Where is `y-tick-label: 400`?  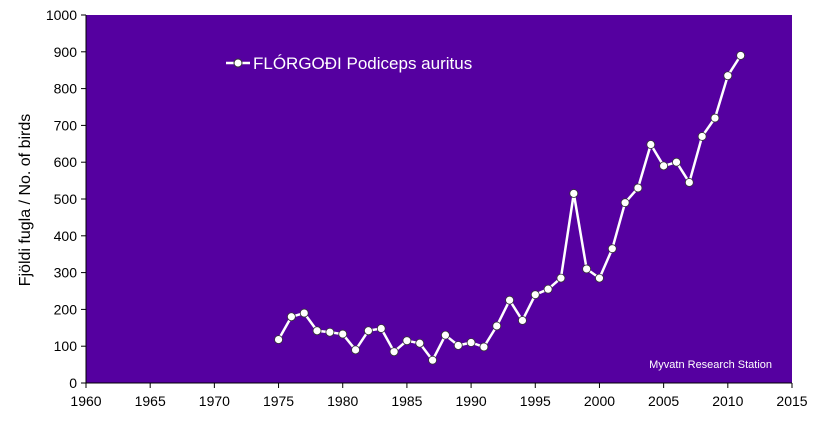 y-tick-label: 400 is located at coordinates (66, 236).